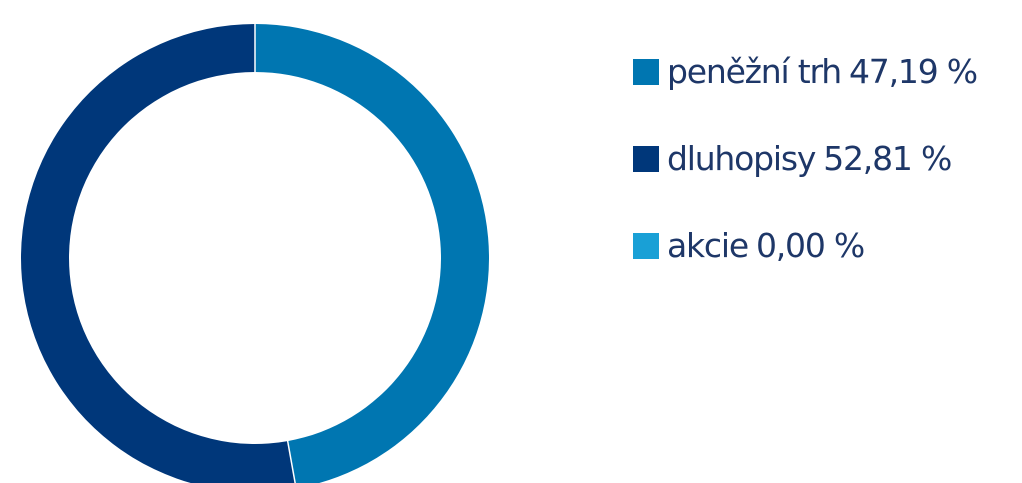 The width and height of the screenshot is (1022, 483). I want to click on legend-label-akcie: akcie, so click(708, 245).